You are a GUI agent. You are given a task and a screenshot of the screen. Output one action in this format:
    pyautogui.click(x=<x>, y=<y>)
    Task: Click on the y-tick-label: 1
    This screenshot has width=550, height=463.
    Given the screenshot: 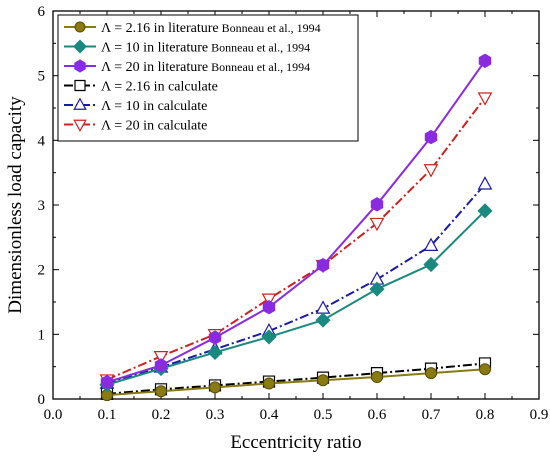 What is the action you would take?
    pyautogui.click(x=42, y=335)
    